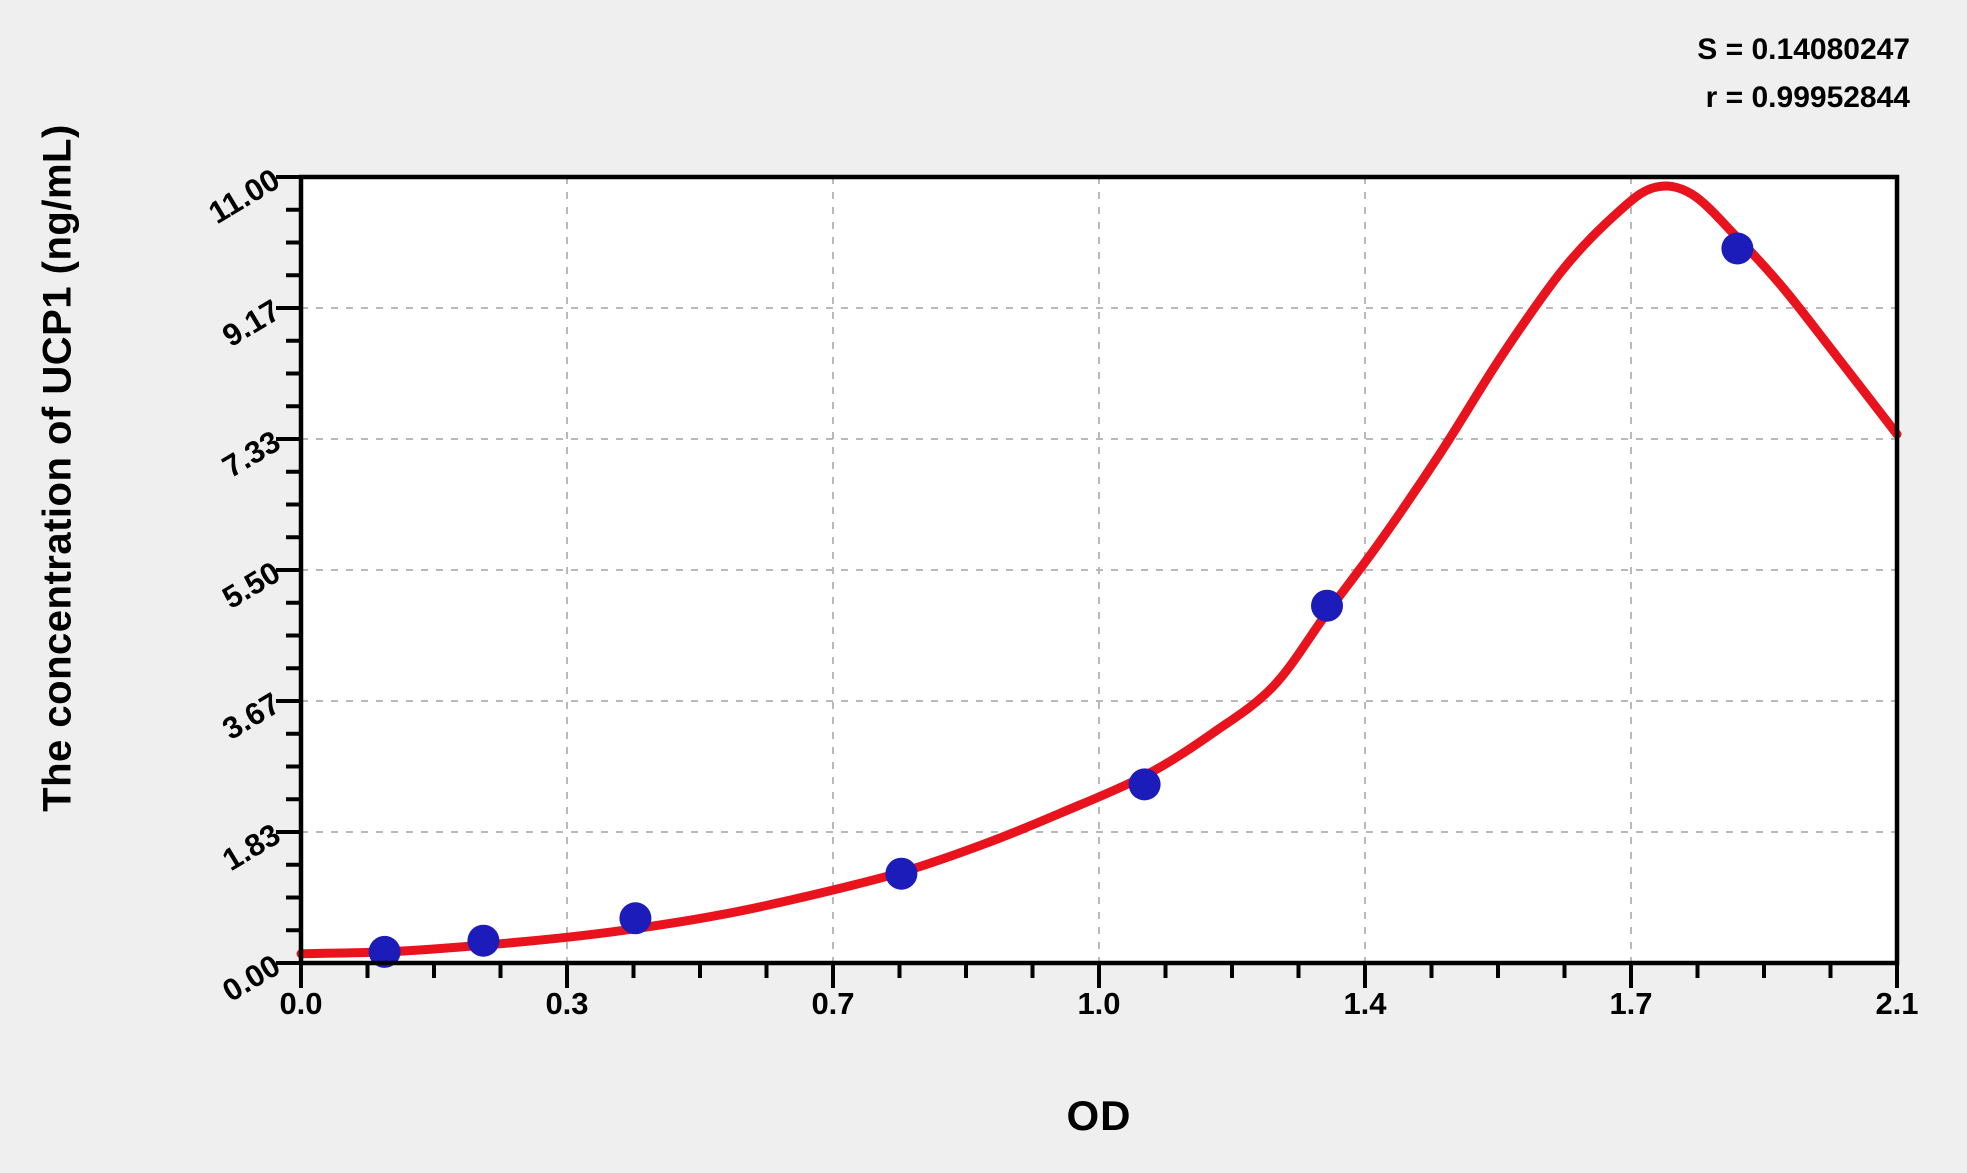 This screenshot has width=1967, height=1173. Describe the element at coordinates (1803, 74) in the screenshot. I see `fit-statistics: S = 0.14080247 r = 0.99952844` at that location.